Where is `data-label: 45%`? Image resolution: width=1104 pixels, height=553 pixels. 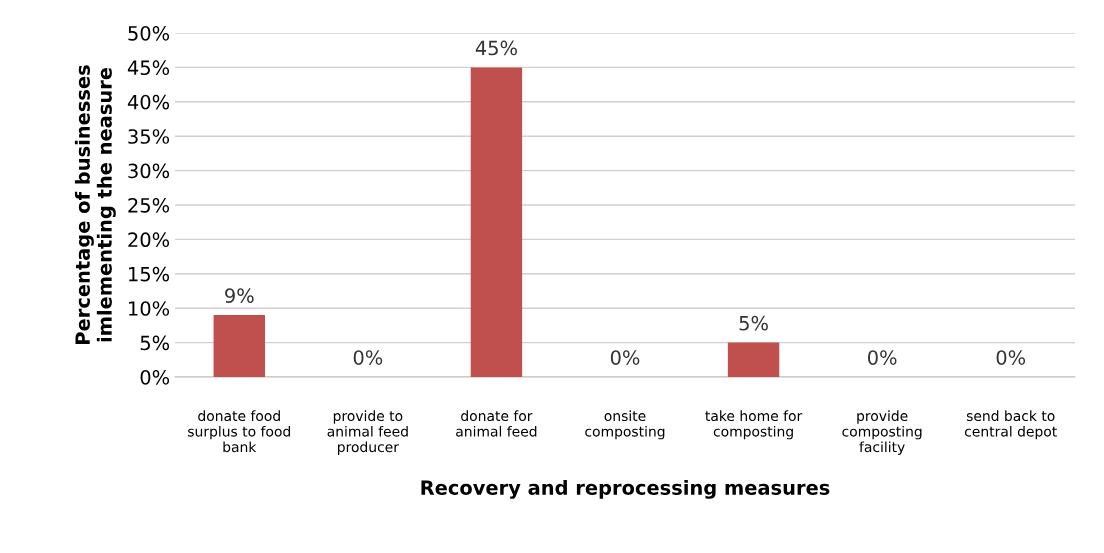 data-label: 45% is located at coordinates (496, 48).